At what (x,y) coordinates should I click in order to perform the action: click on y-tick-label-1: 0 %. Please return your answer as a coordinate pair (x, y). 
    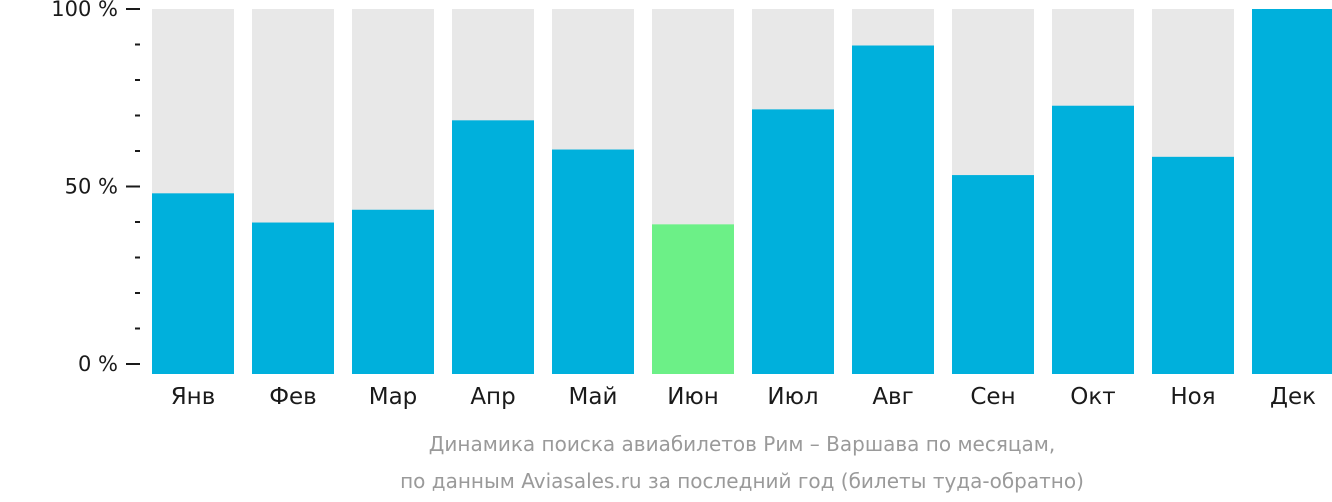
    Looking at the image, I should click on (98, 364).